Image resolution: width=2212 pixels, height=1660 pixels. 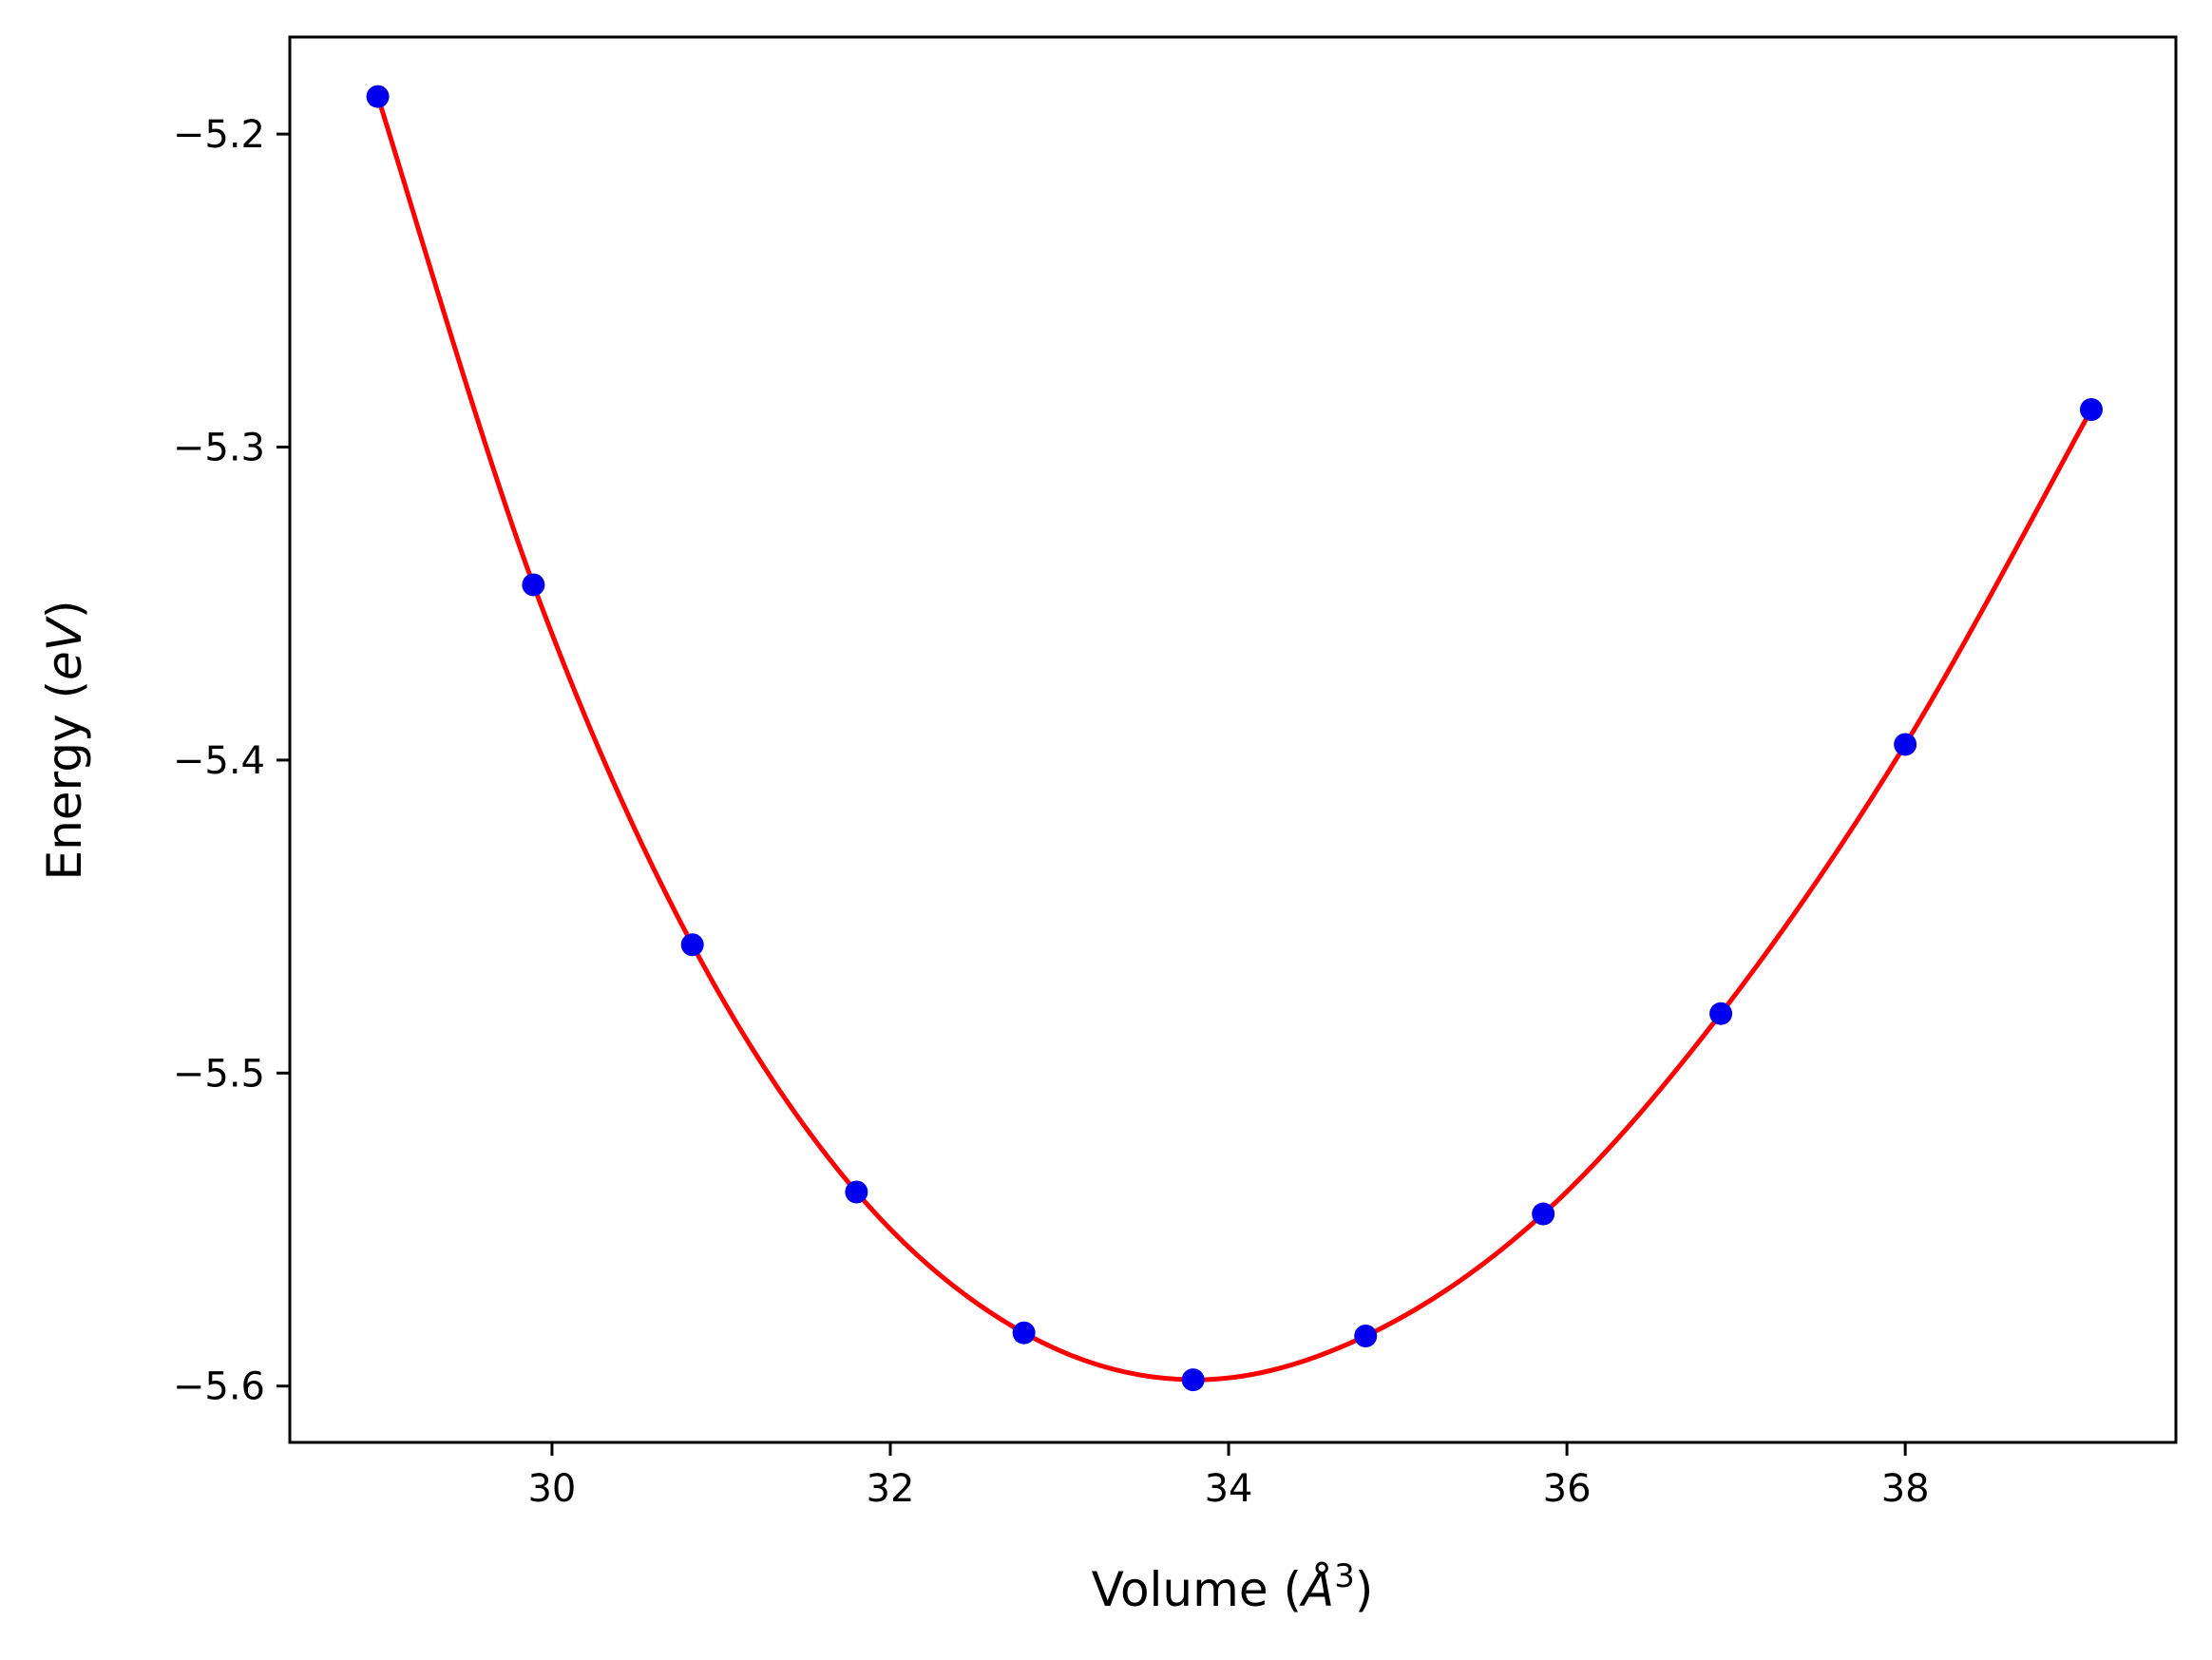 What do you see at coordinates (1567, 1489) in the screenshot?
I see `x-tick-label: 36` at bounding box center [1567, 1489].